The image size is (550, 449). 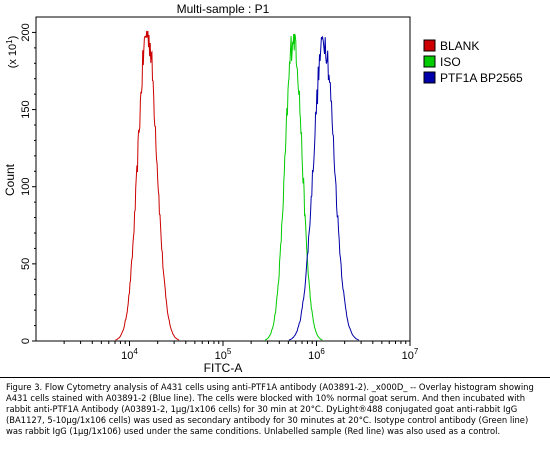 I want to click on x-tick-label-2: 10⁶, so click(x=316, y=354).